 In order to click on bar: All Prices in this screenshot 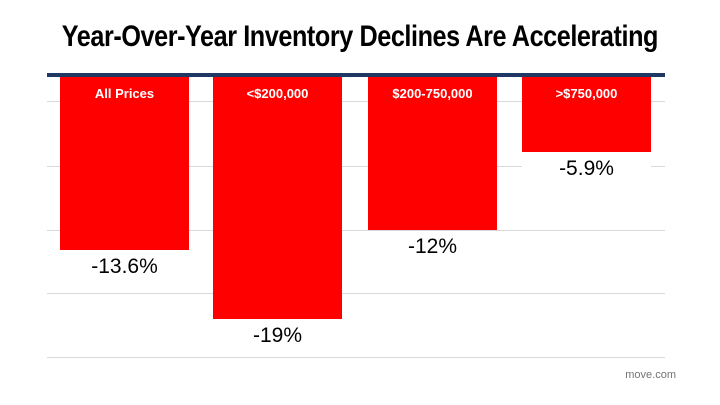, I will do `click(124, 163)`.